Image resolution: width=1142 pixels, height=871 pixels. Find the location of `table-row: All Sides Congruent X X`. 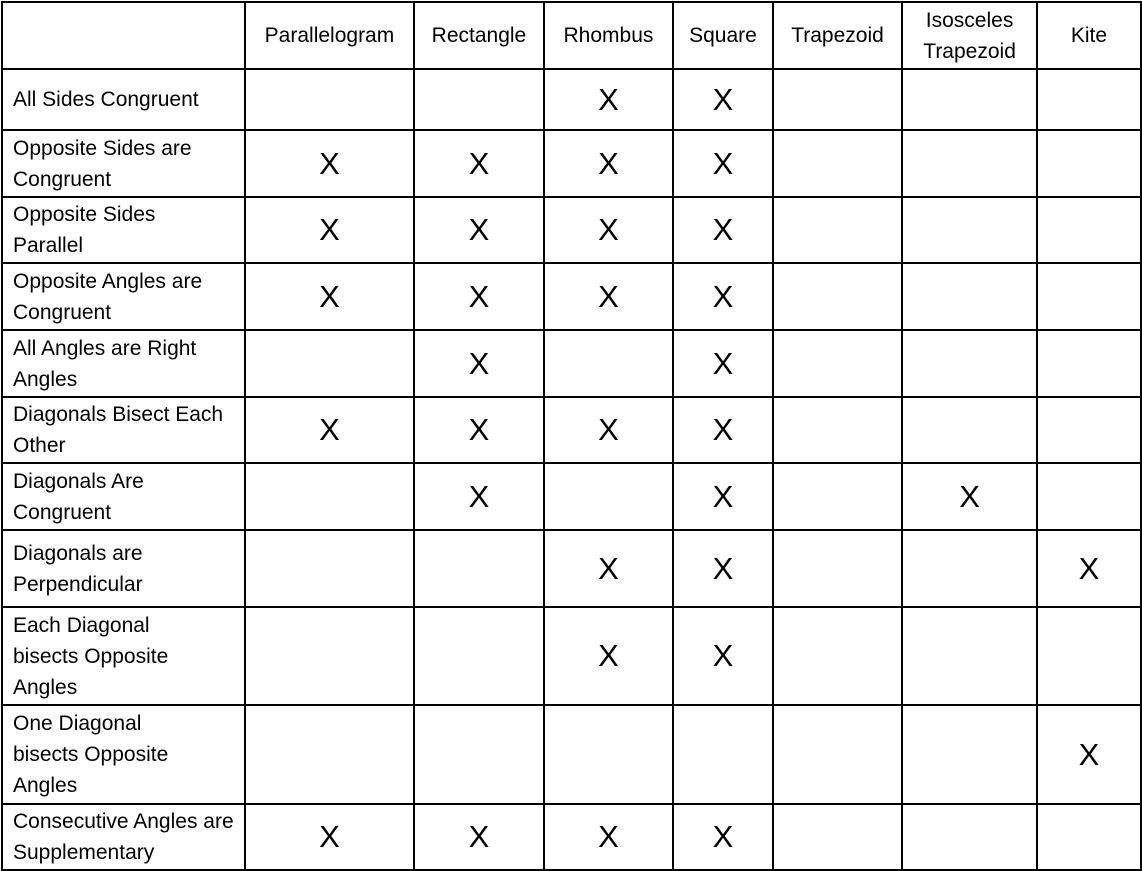

table-row: All Sides Congruent X X is located at coordinates (571, 99).